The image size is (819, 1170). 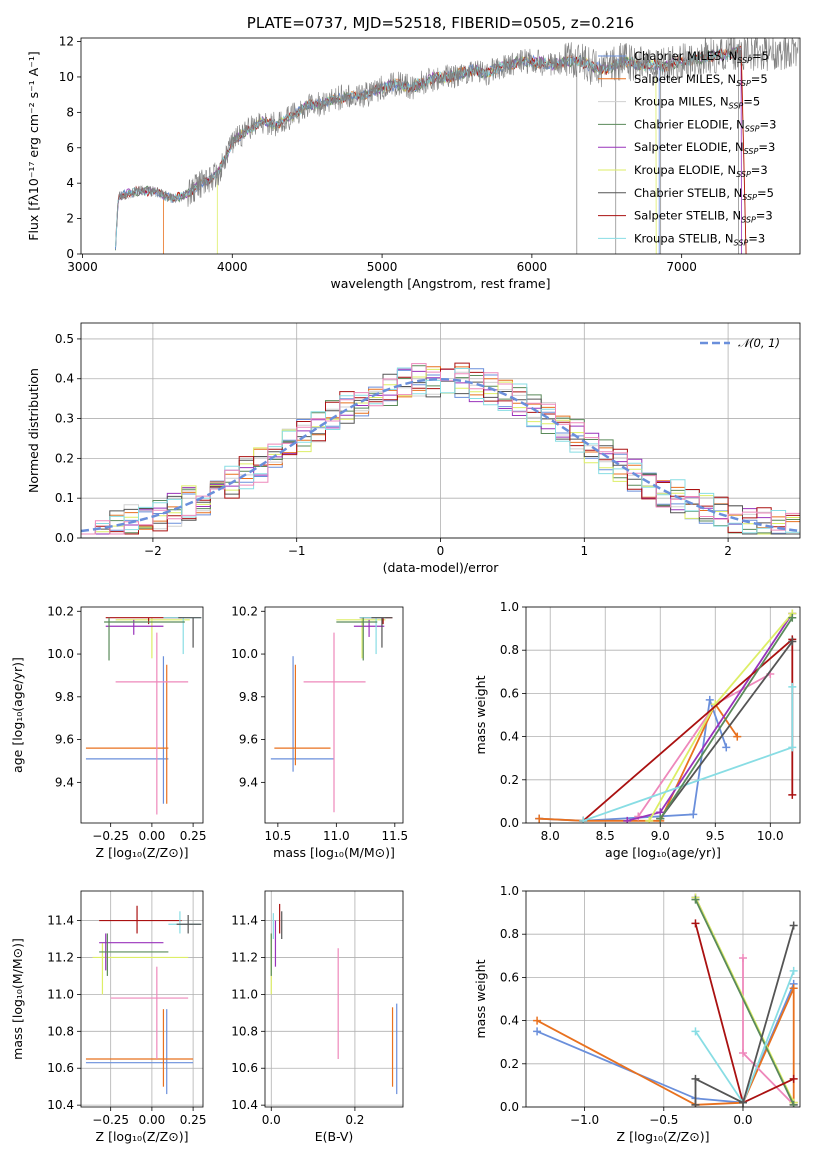 What do you see at coordinates (742, 957) in the screenshot?
I see `marker-plus-pink` at bounding box center [742, 957].